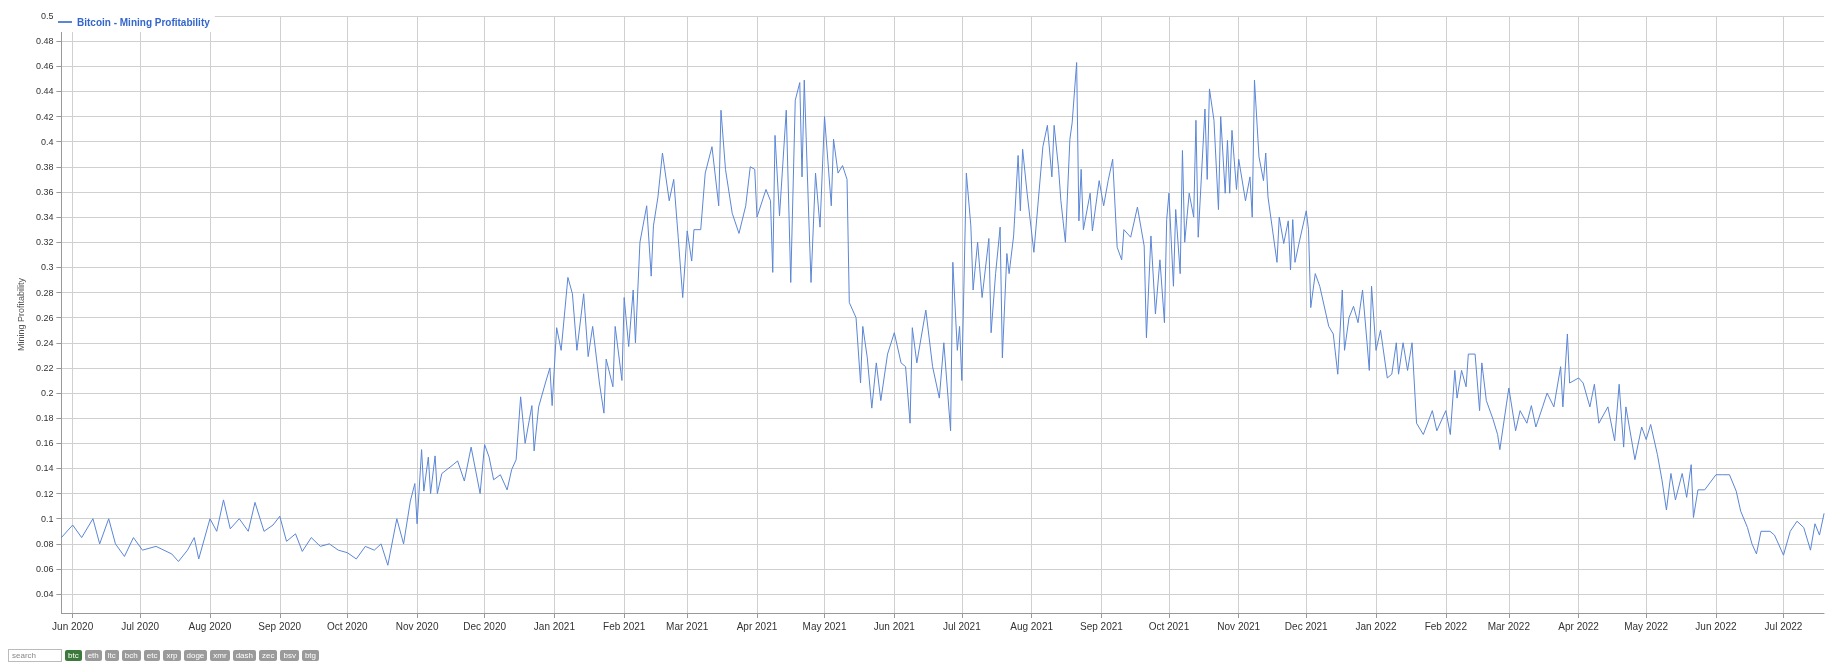 This screenshot has height=671, width=1844. What do you see at coordinates (152, 655) in the screenshot?
I see `coin-button: etc` at bounding box center [152, 655].